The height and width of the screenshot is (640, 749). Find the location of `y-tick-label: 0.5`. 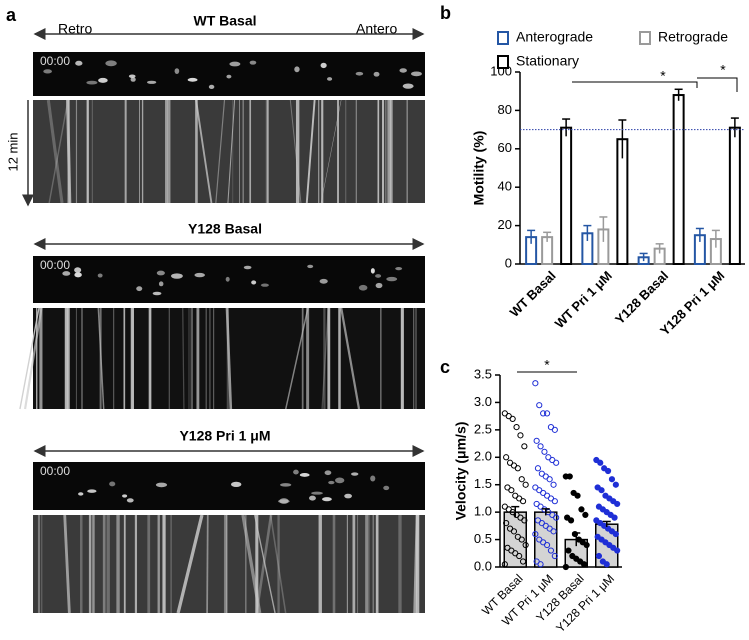

y-tick-label: 0.5 is located at coordinates (483, 538).